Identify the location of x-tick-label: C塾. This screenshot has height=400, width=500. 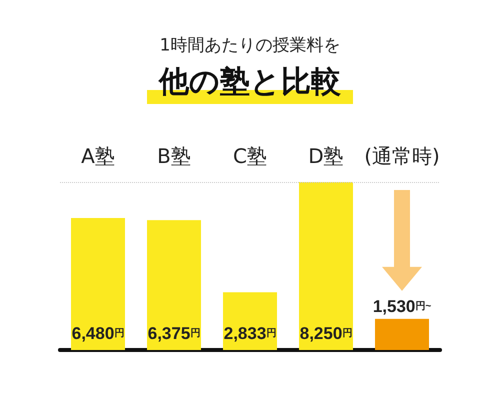
(250, 156).